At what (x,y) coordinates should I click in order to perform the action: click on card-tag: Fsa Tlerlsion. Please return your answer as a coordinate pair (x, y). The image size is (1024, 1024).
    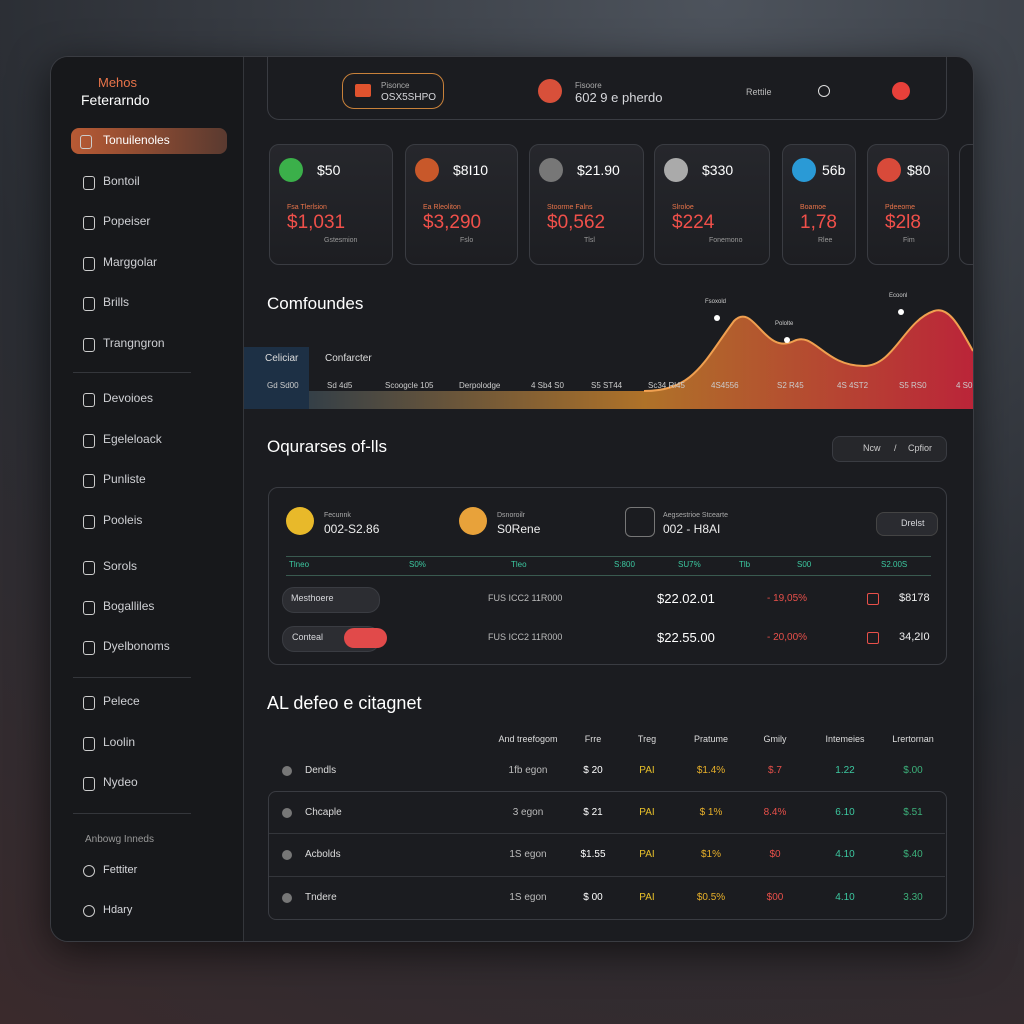
    Looking at the image, I should click on (307, 207).